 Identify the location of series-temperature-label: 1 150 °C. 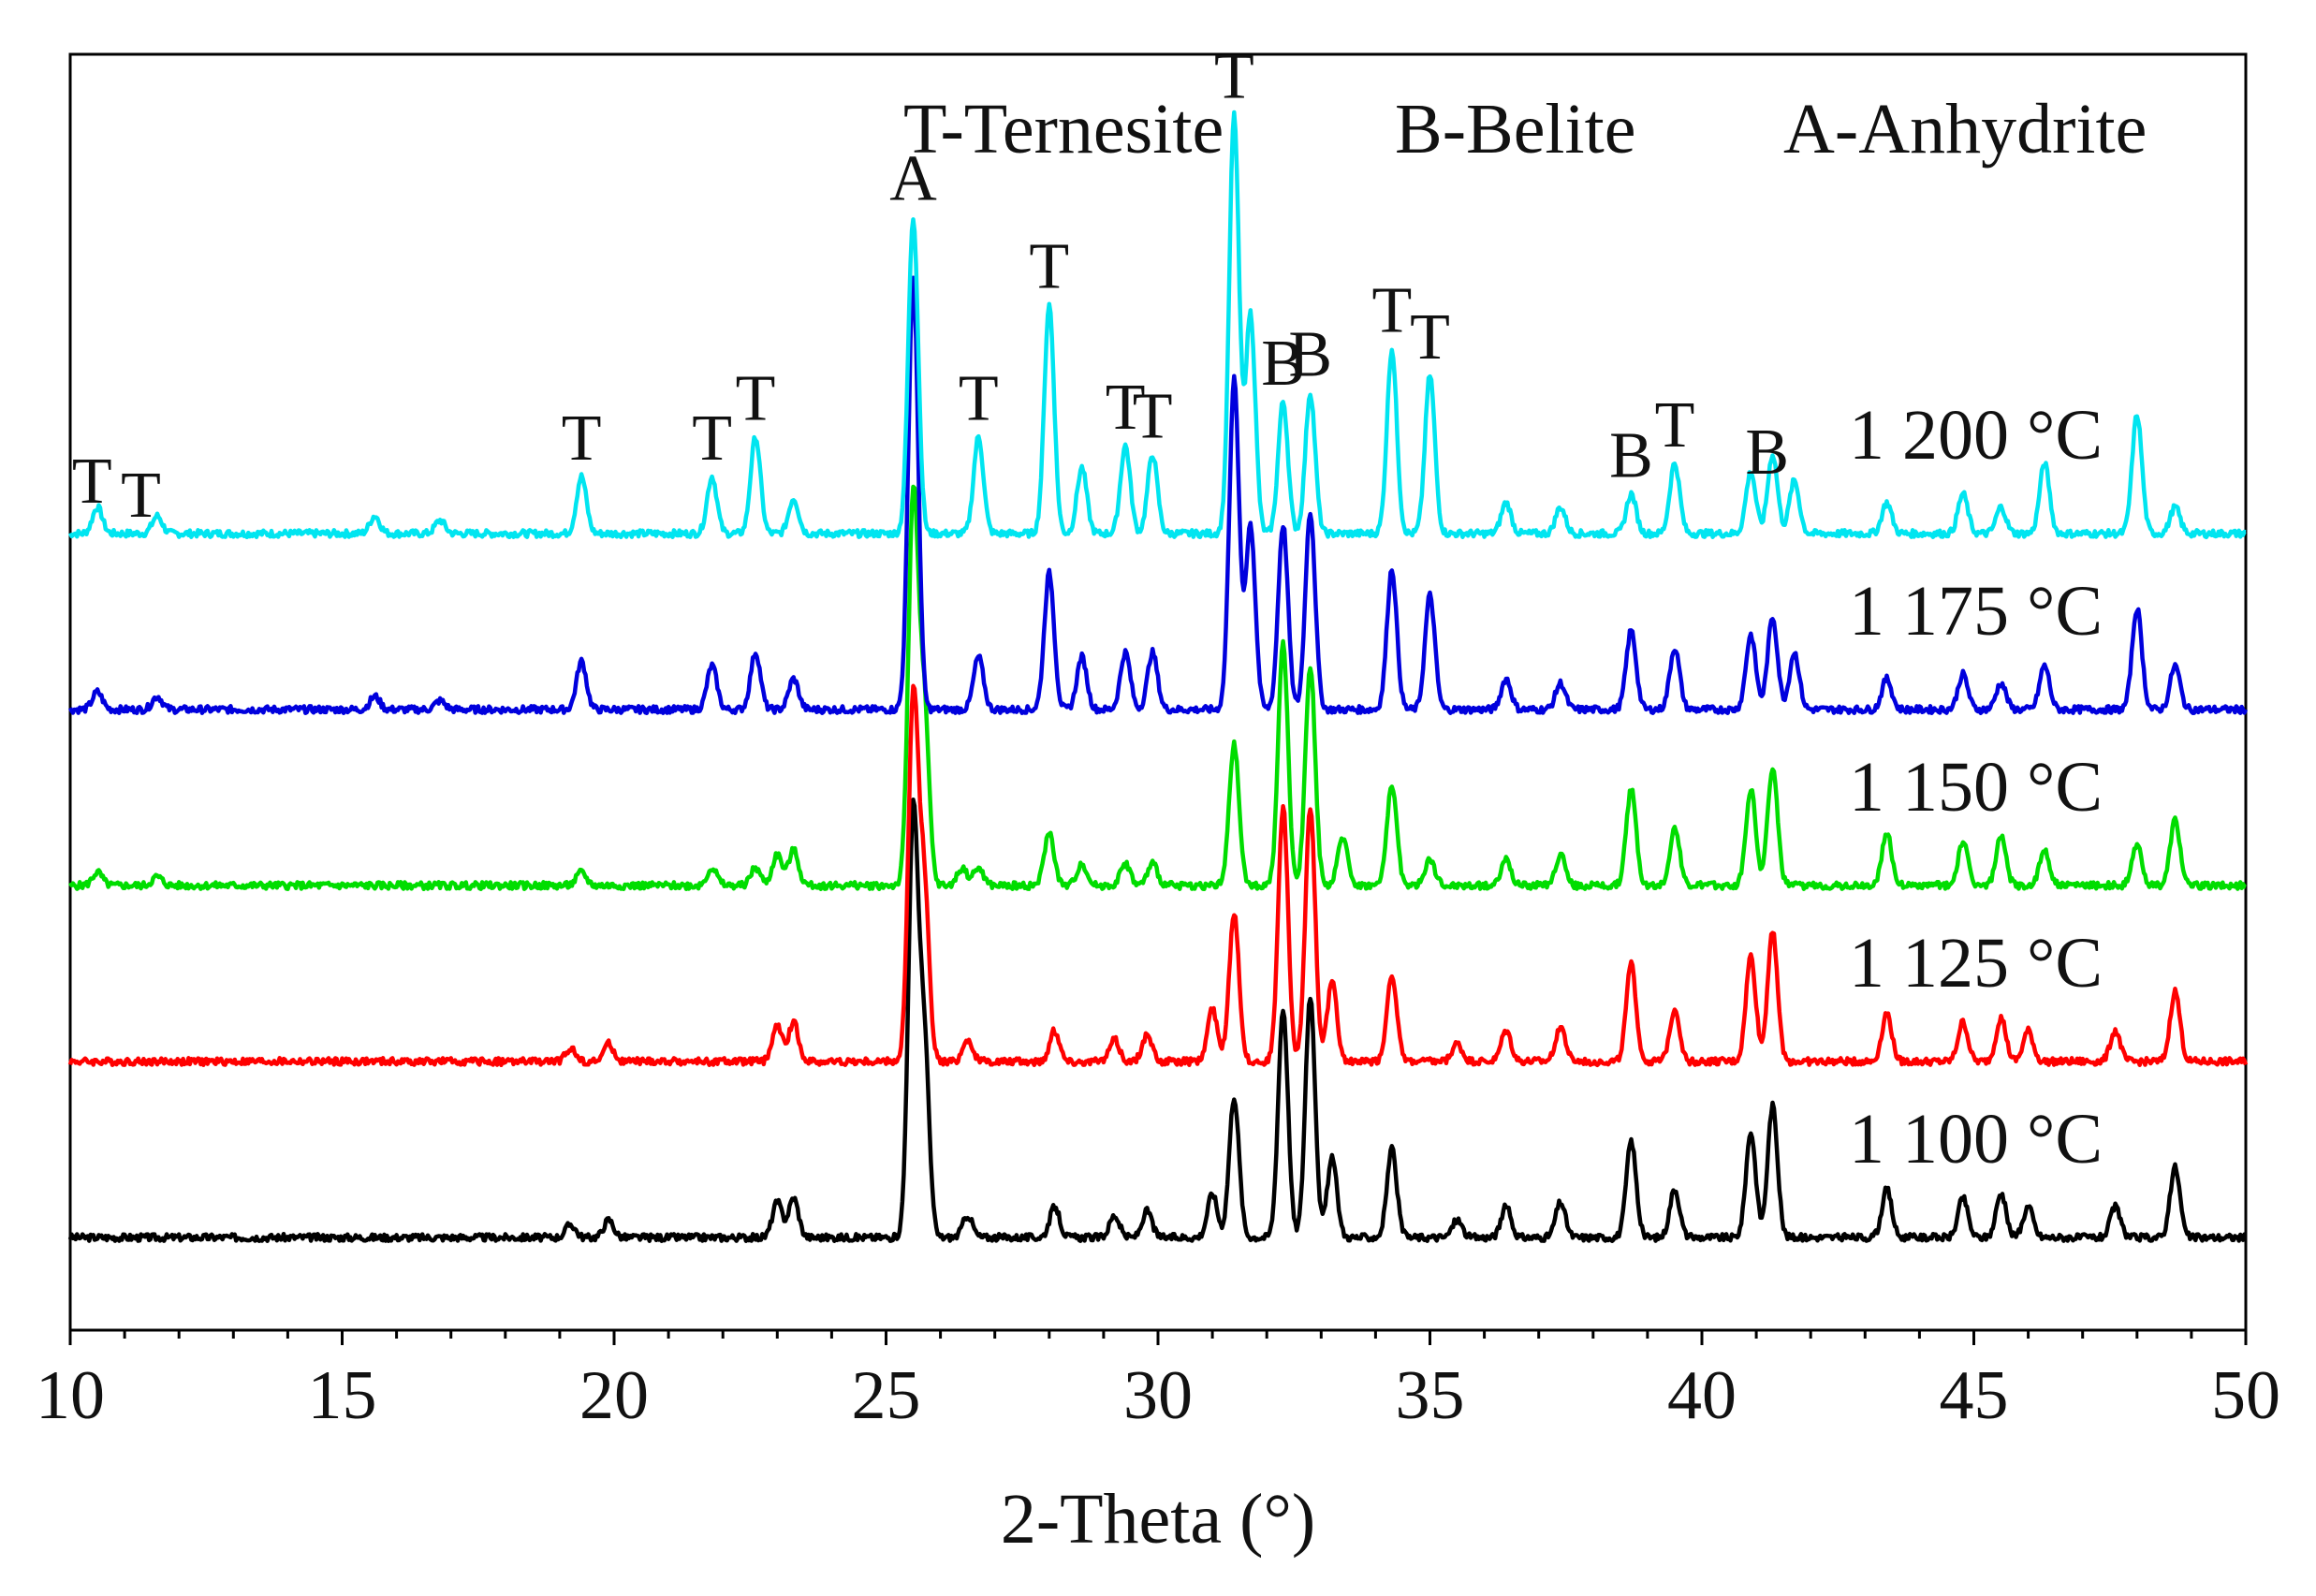
(1976, 787).